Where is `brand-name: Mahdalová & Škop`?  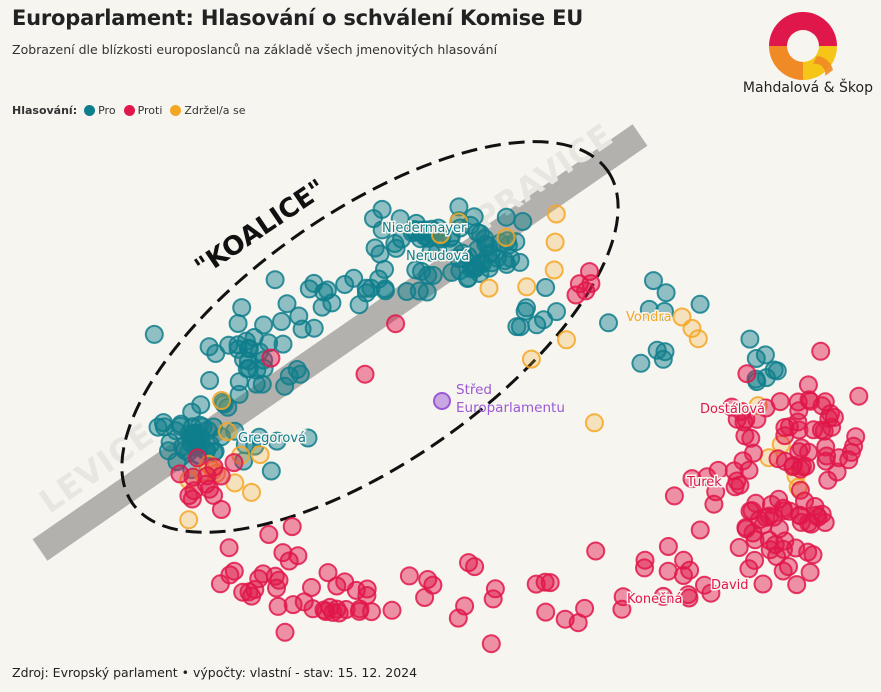 brand-name: Mahdalová & Škop is located at coordinates (807, 88).